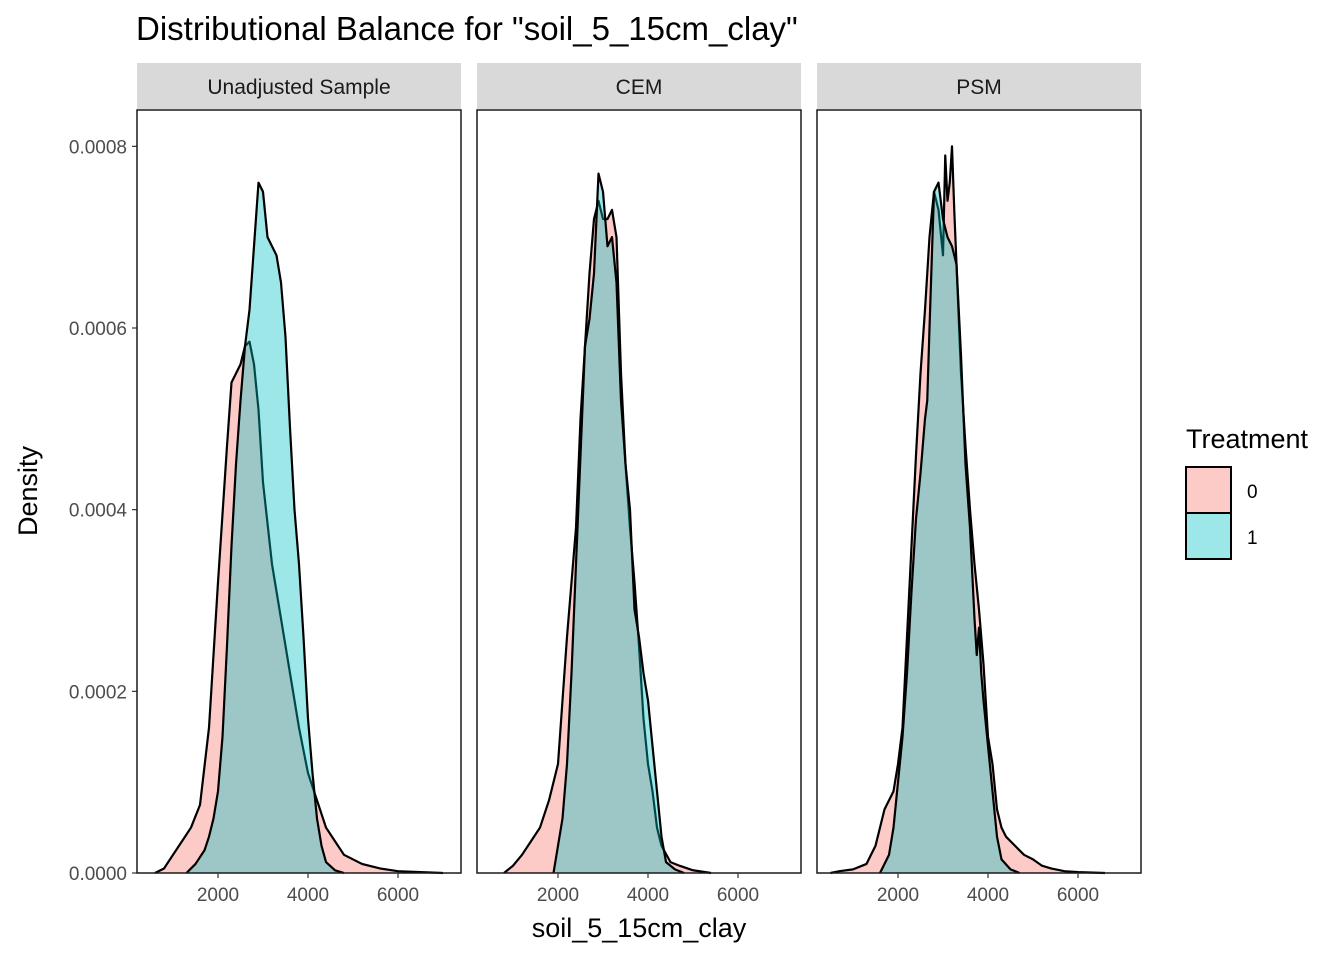 This screenshot has width=1344, height=960. I want to click on facet-strip-label: PSM, so click(979, 87).